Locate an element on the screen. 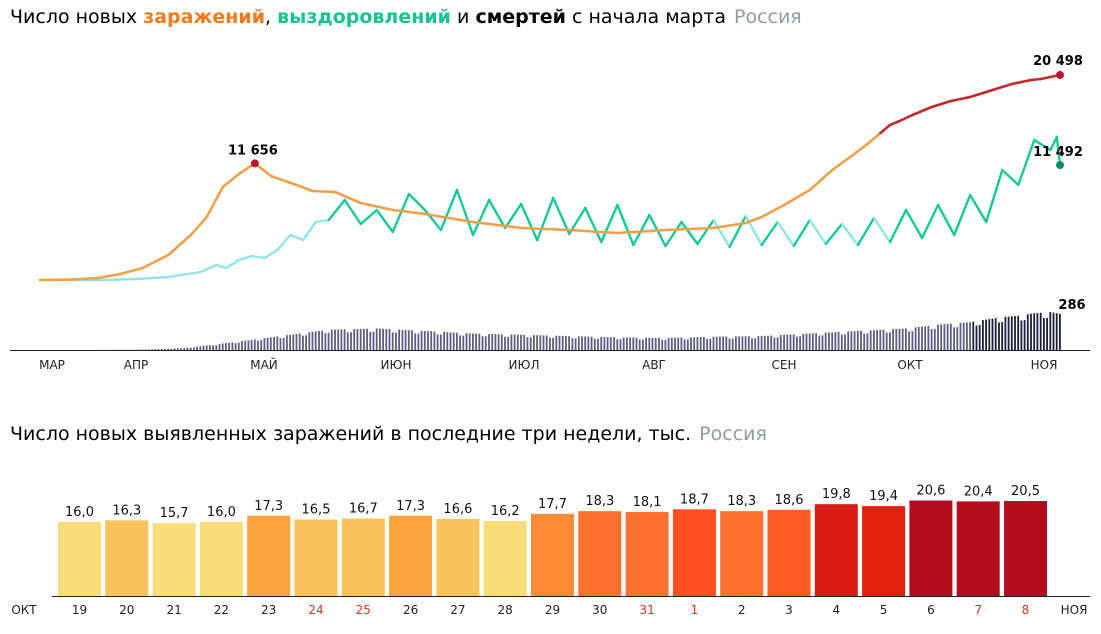 This screenshot has width=1101, height=634. recoveries-last-dot is located at coordinates (1060, 165).